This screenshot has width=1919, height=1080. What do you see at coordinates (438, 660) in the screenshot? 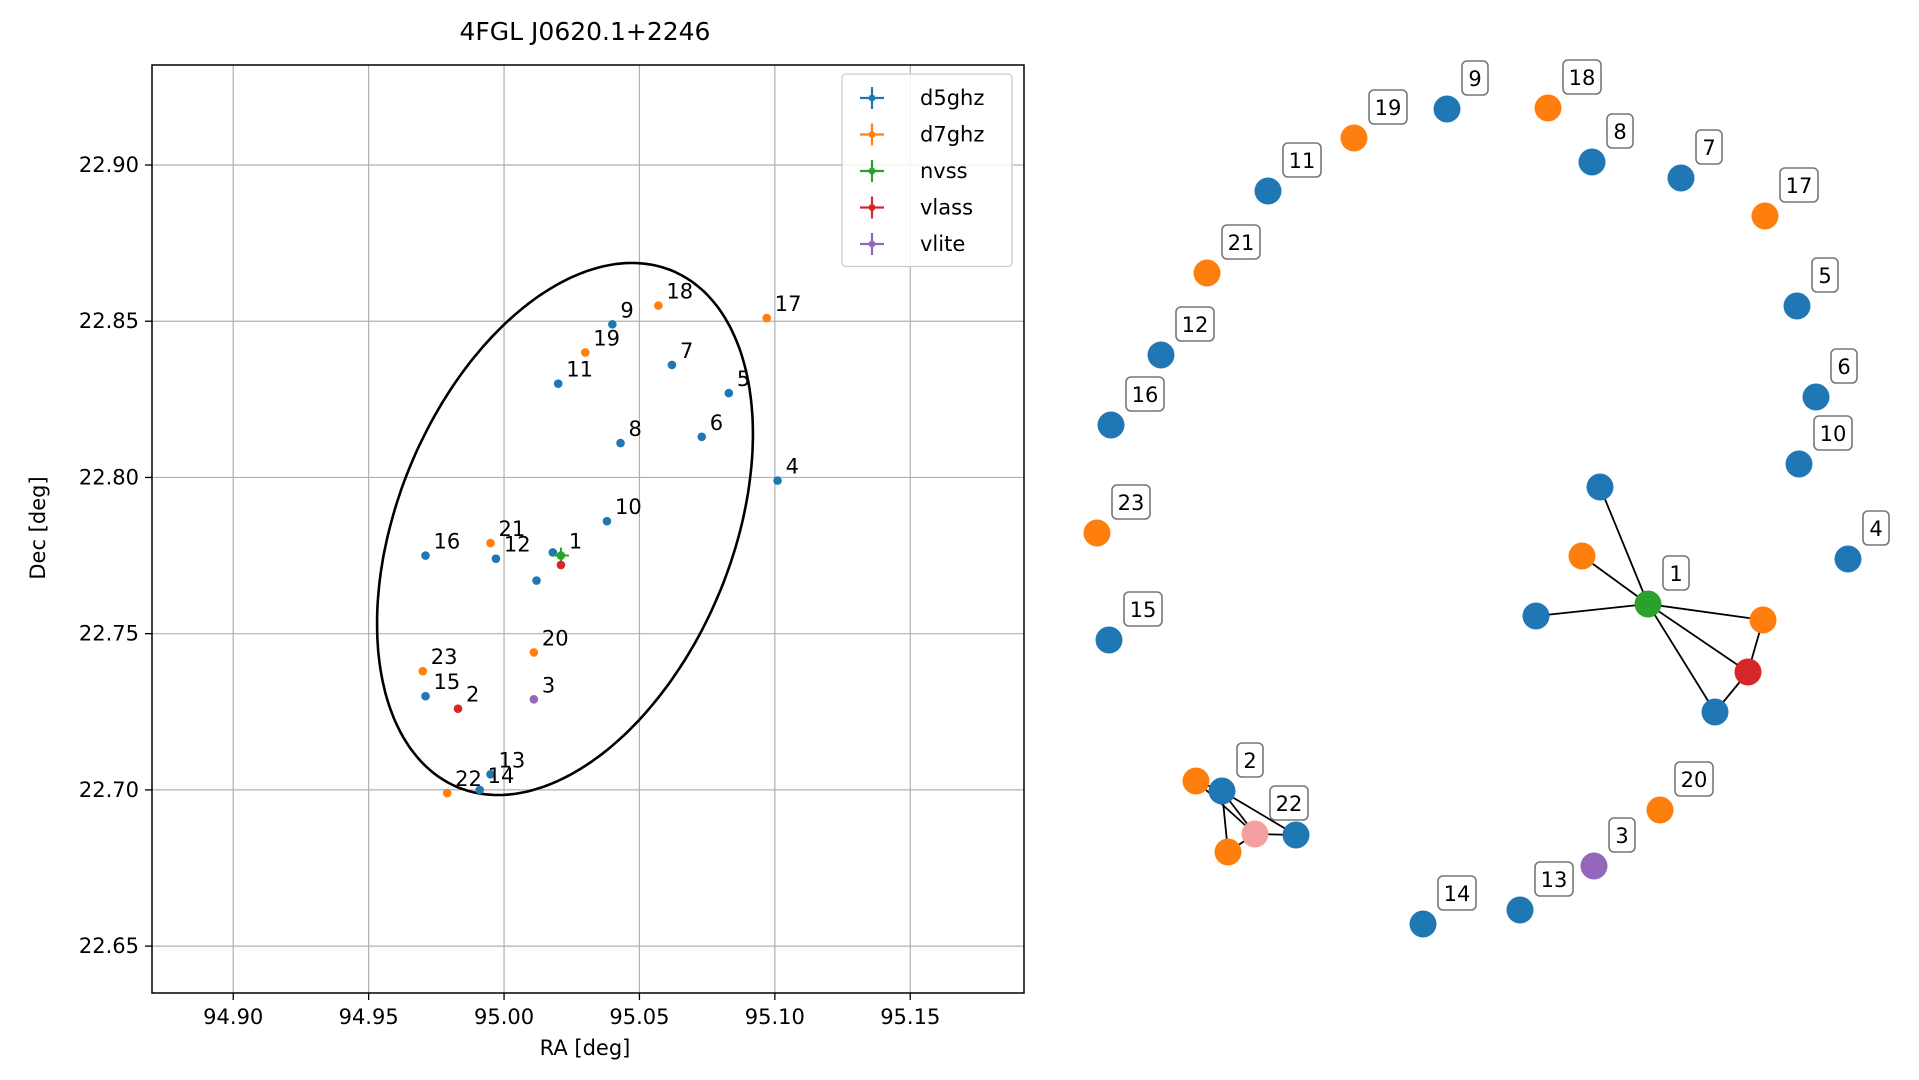
I see `data-point: 23` at bounding box center [438, 660].